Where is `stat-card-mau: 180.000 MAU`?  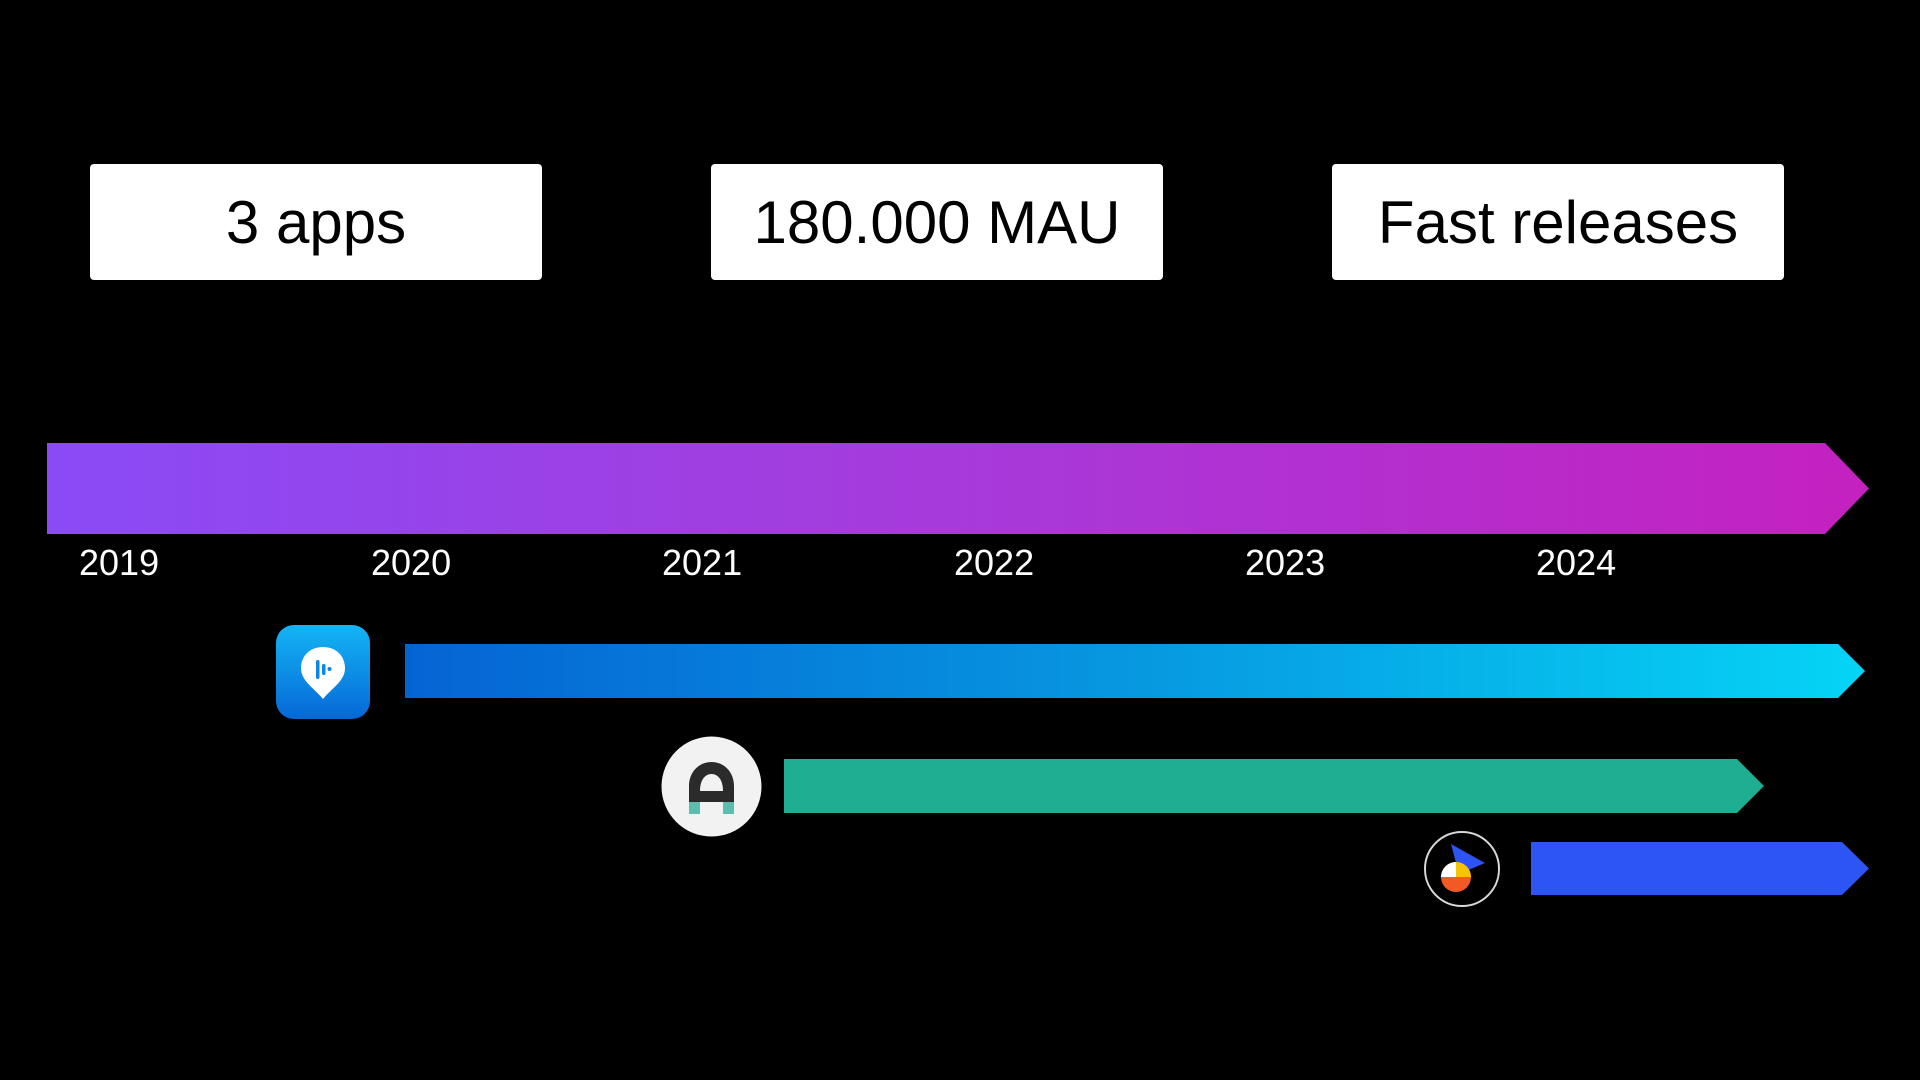 stat-card-mau: 180.000 MAU is located at coordinates (937, 222).